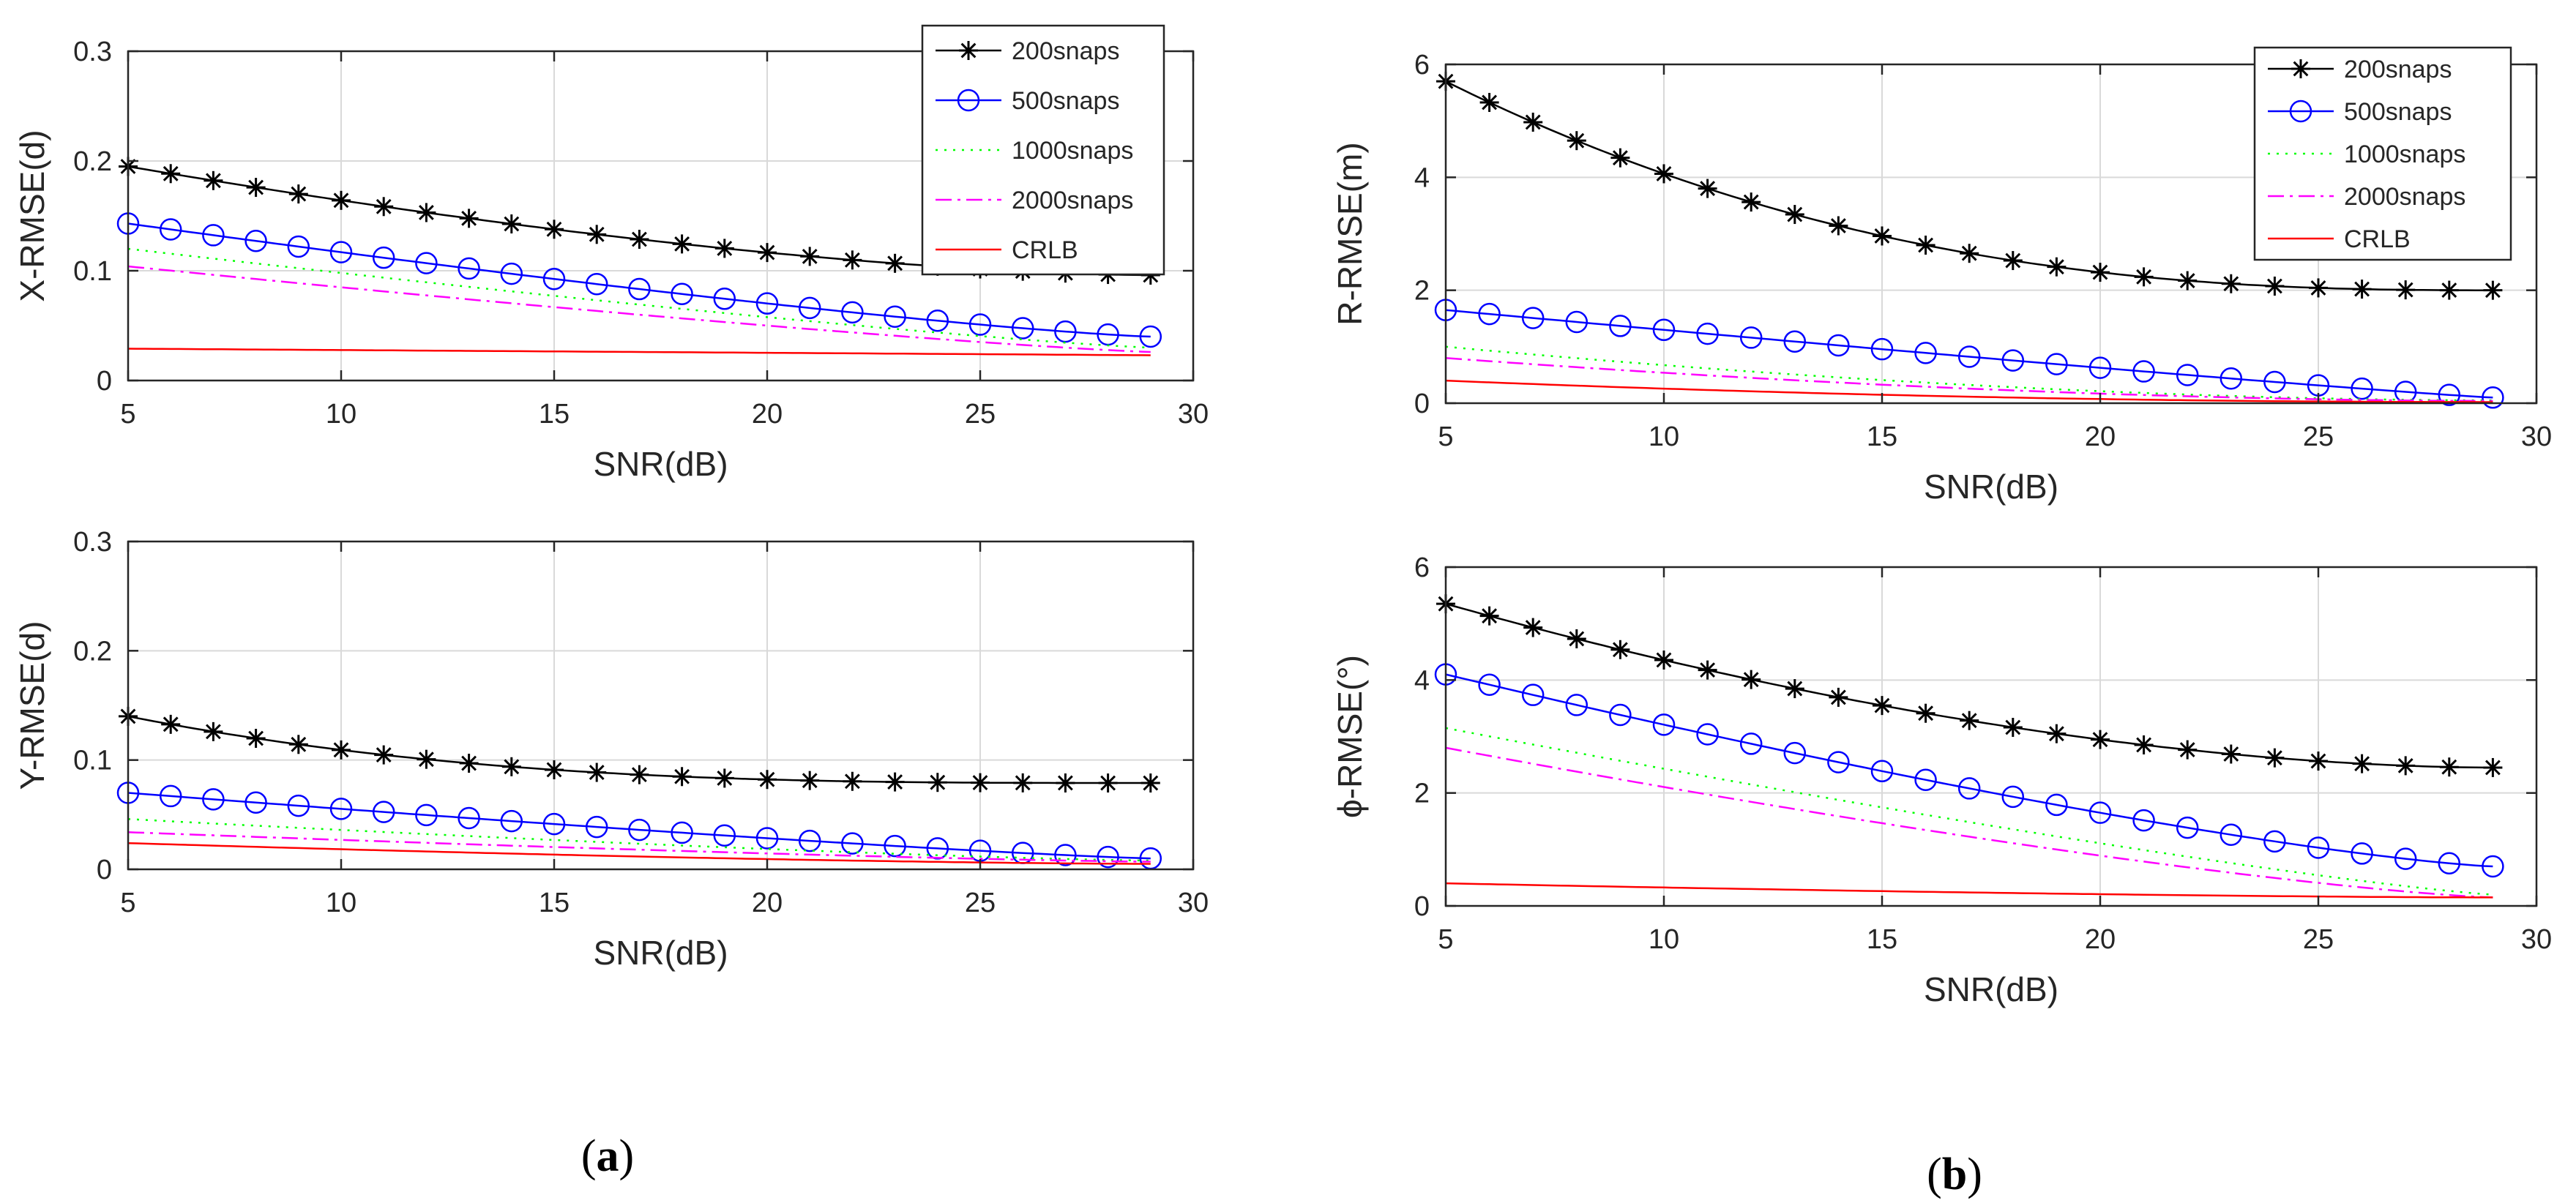 Image resolution: width=2576 pixels, height=1203 pixels. Describe the element at coordinates (92, 761) in the screenshot. I see `y-tick-label: 0.1` at that location.